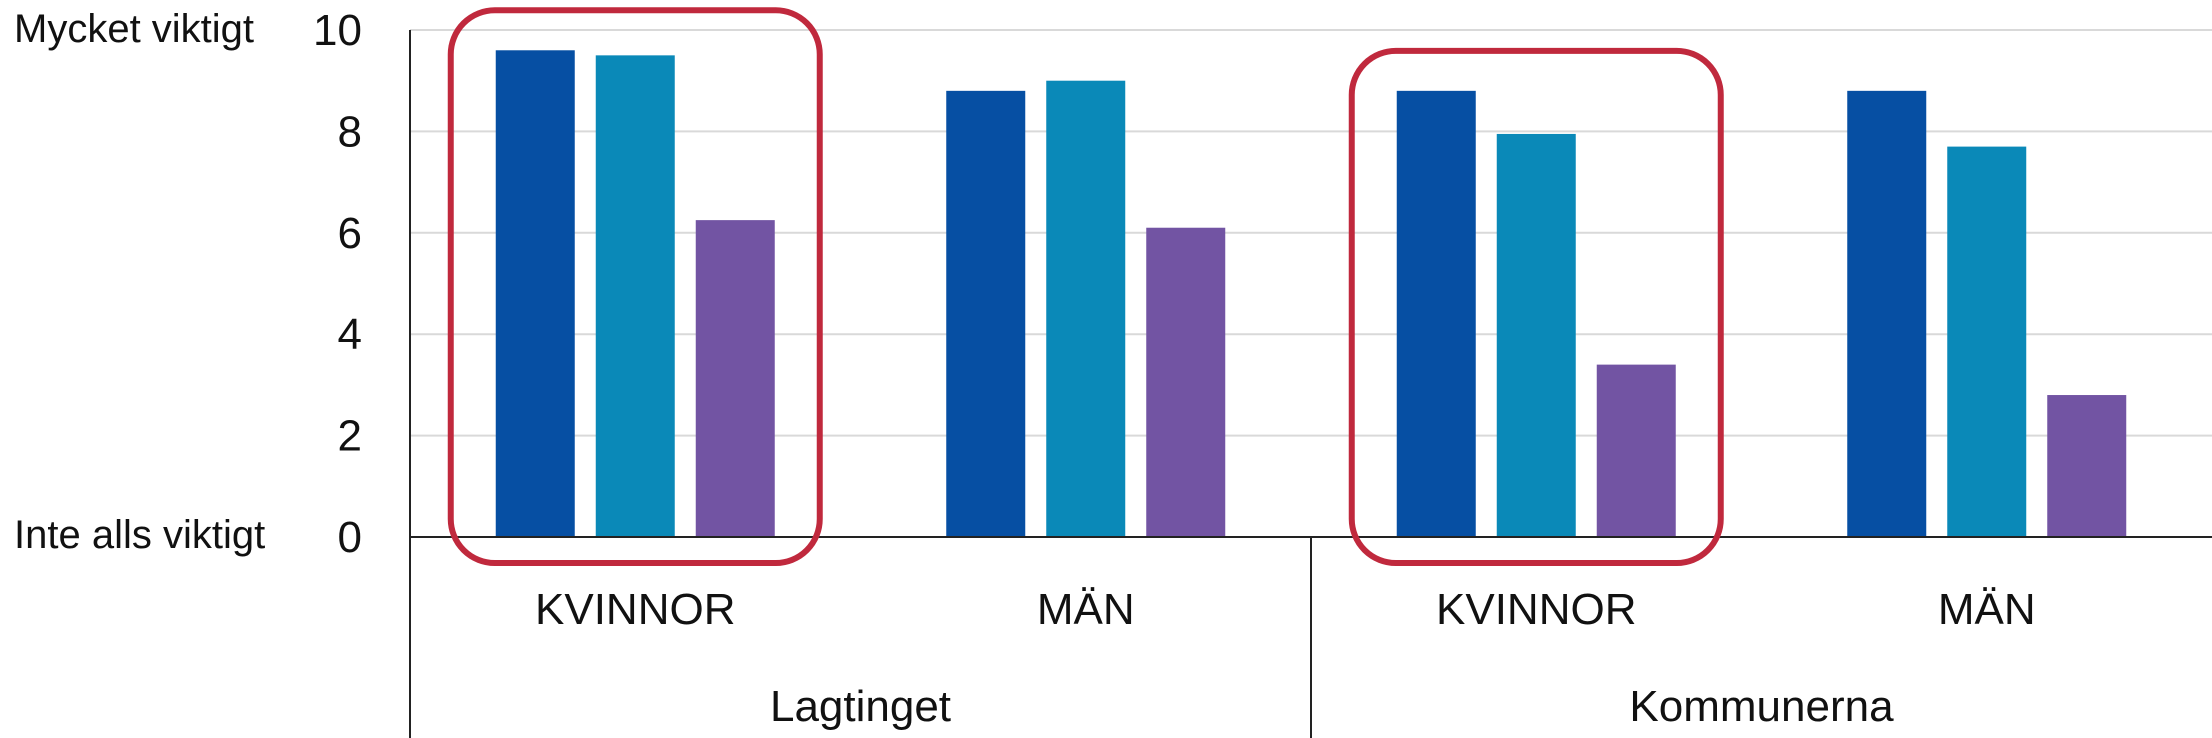  Describe the element at coordinates (337, 30) in the screenshot. I see `y-tick-label: 10` at that location.